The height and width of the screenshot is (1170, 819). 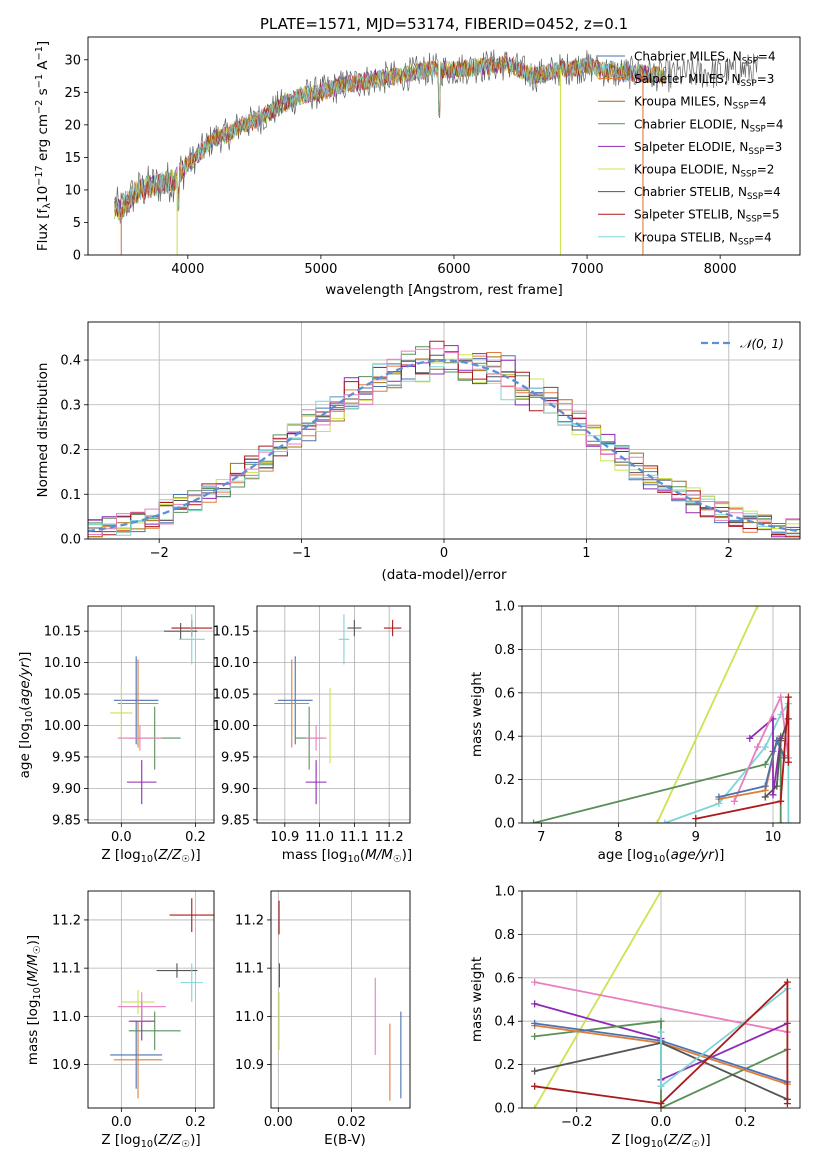 What do you see at coordinates (762, 344) in the screenshot?
I see `legend-label: 𝒩(0, 1)` at bounding box center [762, 344].